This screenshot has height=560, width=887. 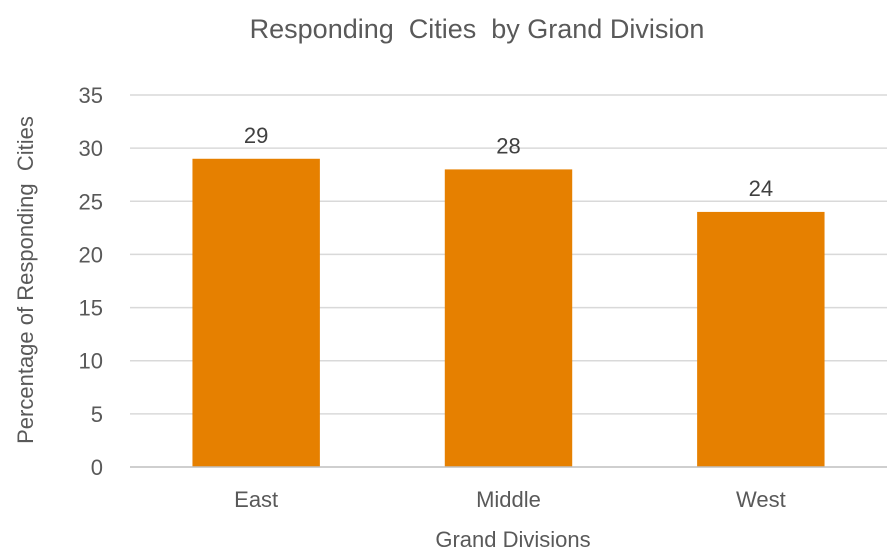 I want to click on y-axis-label: Percentage of Responding Cities, so click(x=25, y=280).